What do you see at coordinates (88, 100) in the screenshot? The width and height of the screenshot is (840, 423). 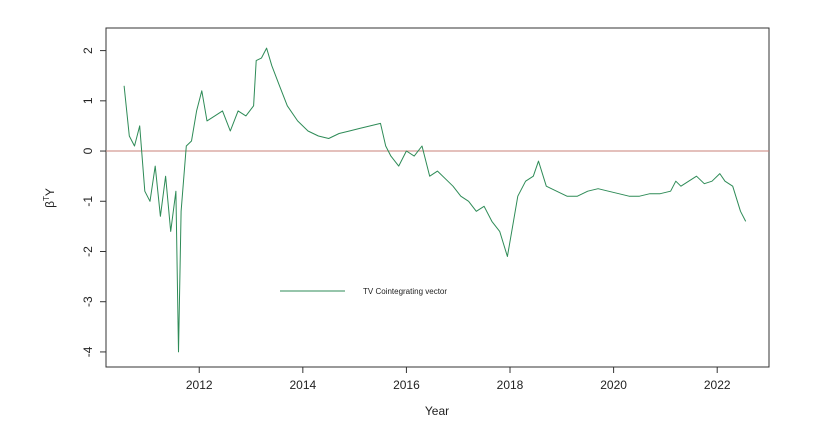 I see `y-tick-label-1: 1` at bounding box center [88, 100].